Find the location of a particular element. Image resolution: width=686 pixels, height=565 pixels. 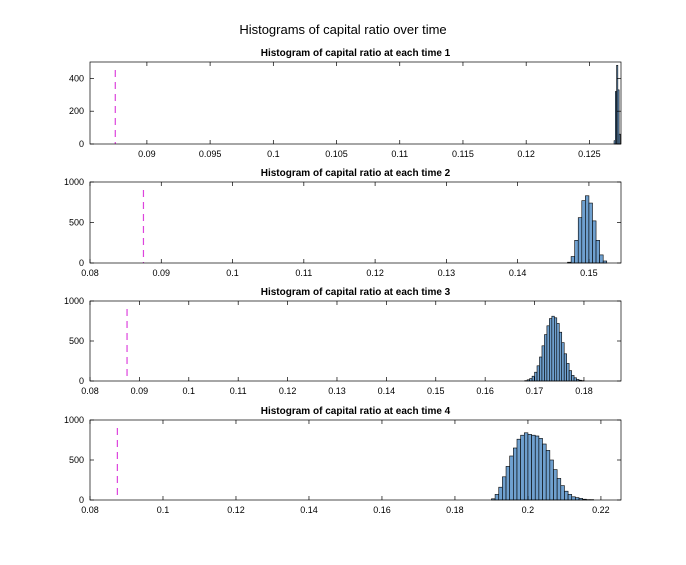

x-tick-label: 0.115 is located at coordinates (463, 154).